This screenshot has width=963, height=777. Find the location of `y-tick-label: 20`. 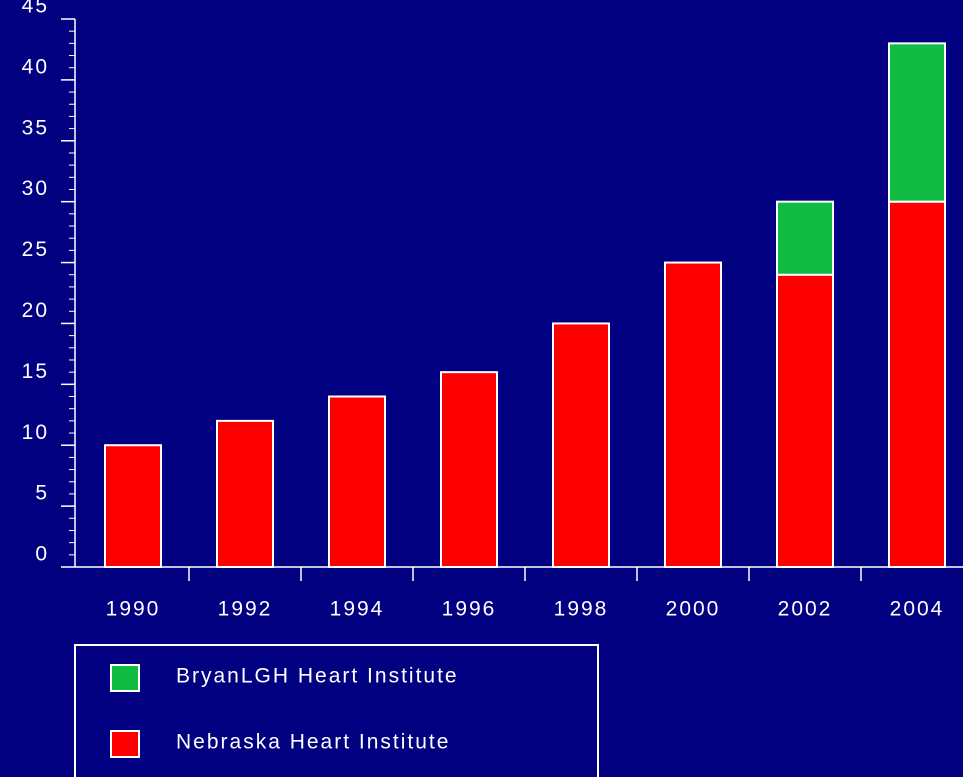

y-tick-label: 20 is located at coordinates (35, 310).